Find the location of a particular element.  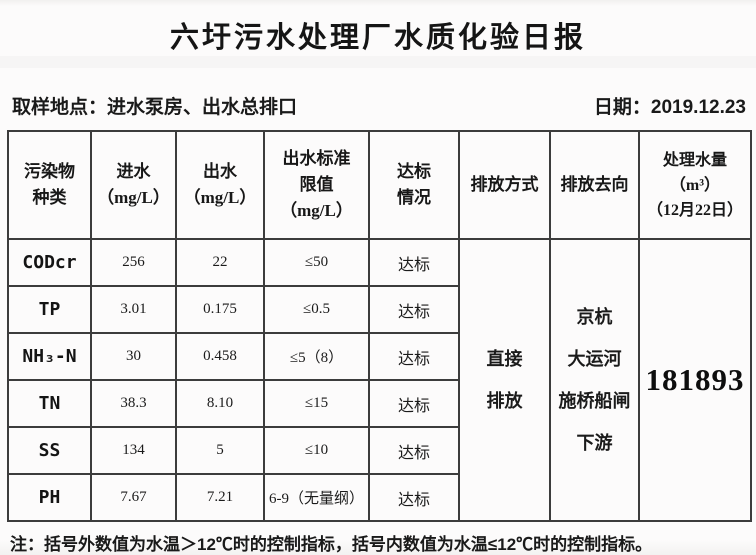

header-discharge-destination: 排放去向 is located at coordinates (594, 185).